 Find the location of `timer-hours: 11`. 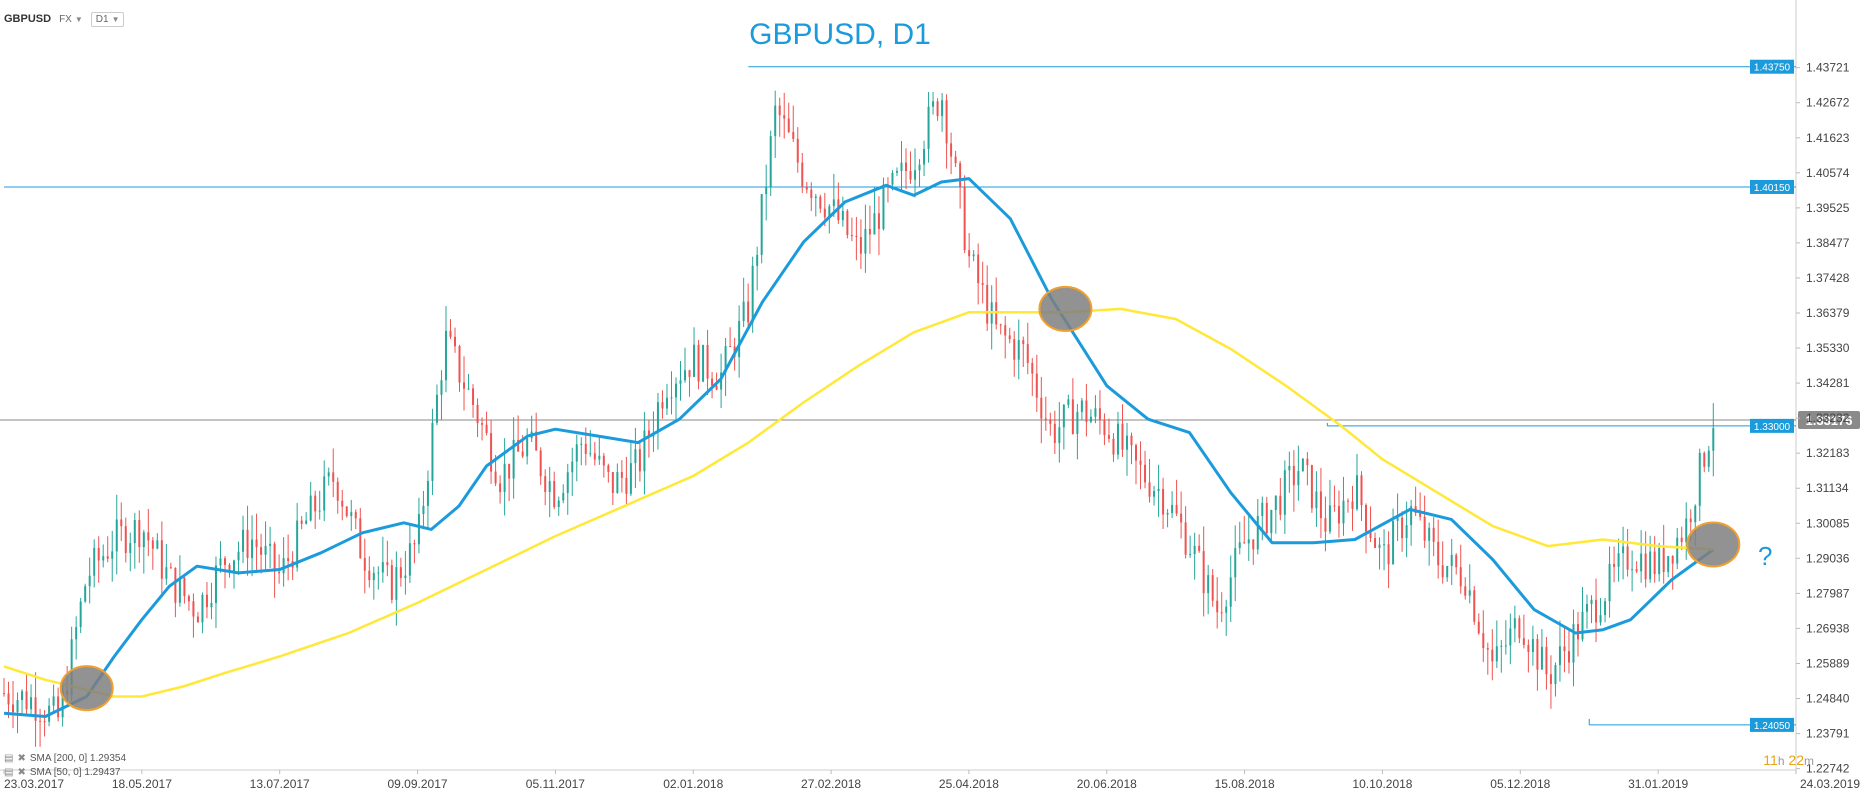

timer-hours: 11 is located at coordinates (1770, 760).